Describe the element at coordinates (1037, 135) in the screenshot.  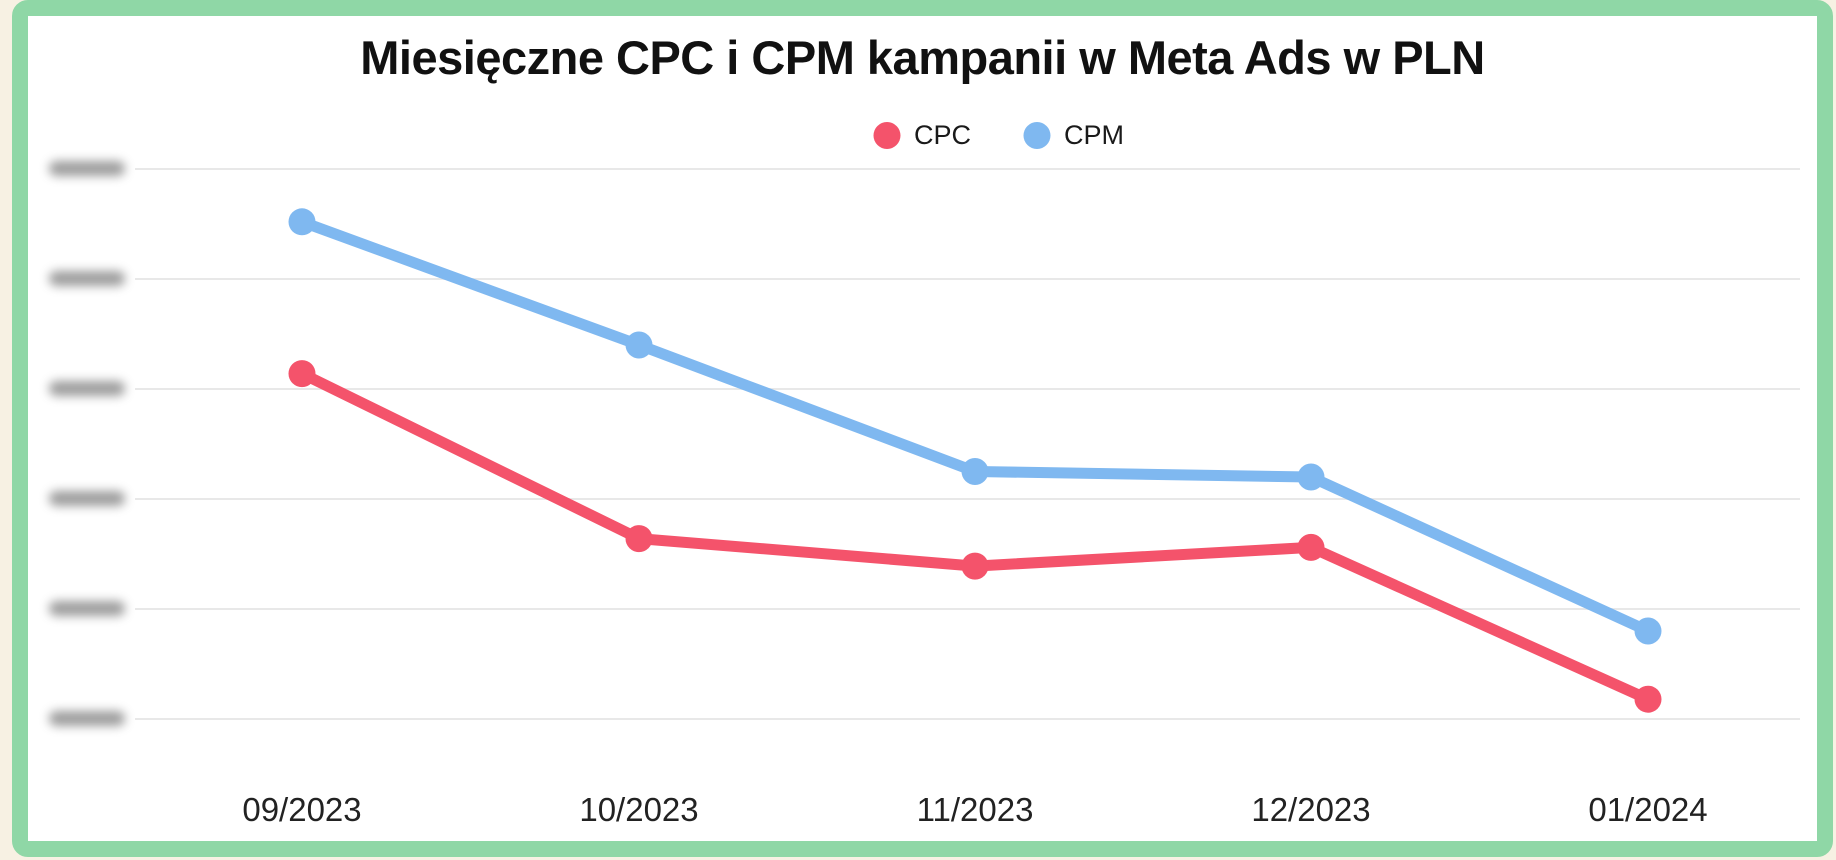
I see `legend-dot-cpm-icon` at that location.